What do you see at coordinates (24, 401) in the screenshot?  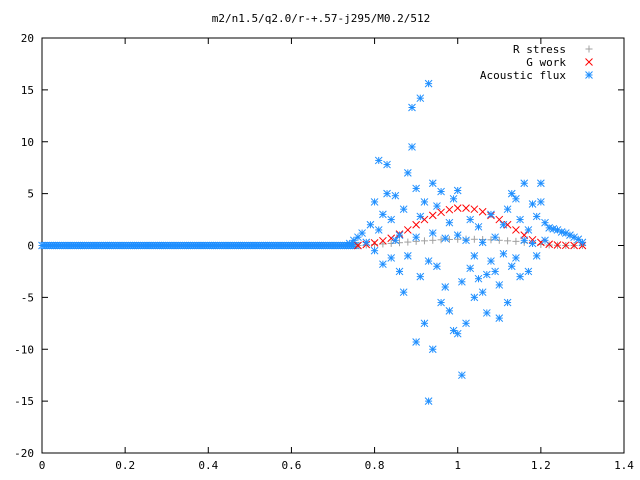 I see `y-tick-label: -15` at bounding box center [24, 401].